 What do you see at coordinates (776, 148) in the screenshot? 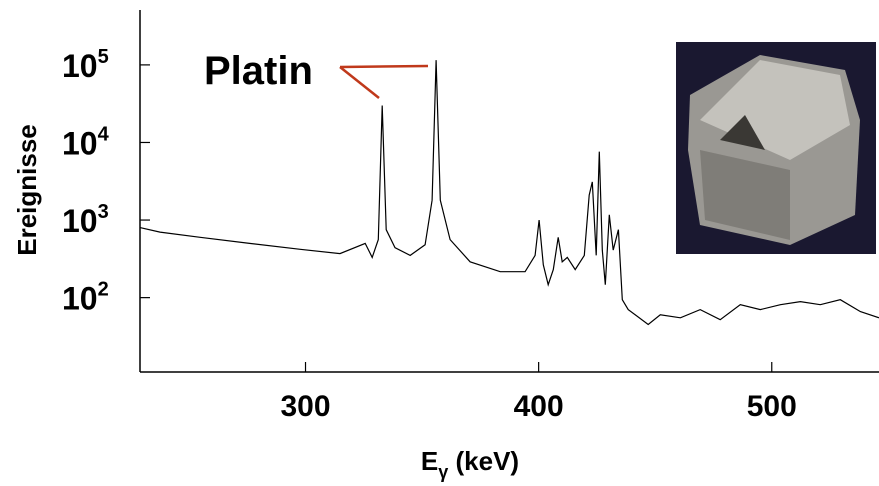
I see `photo-inset` at bounding box center [776, 148].